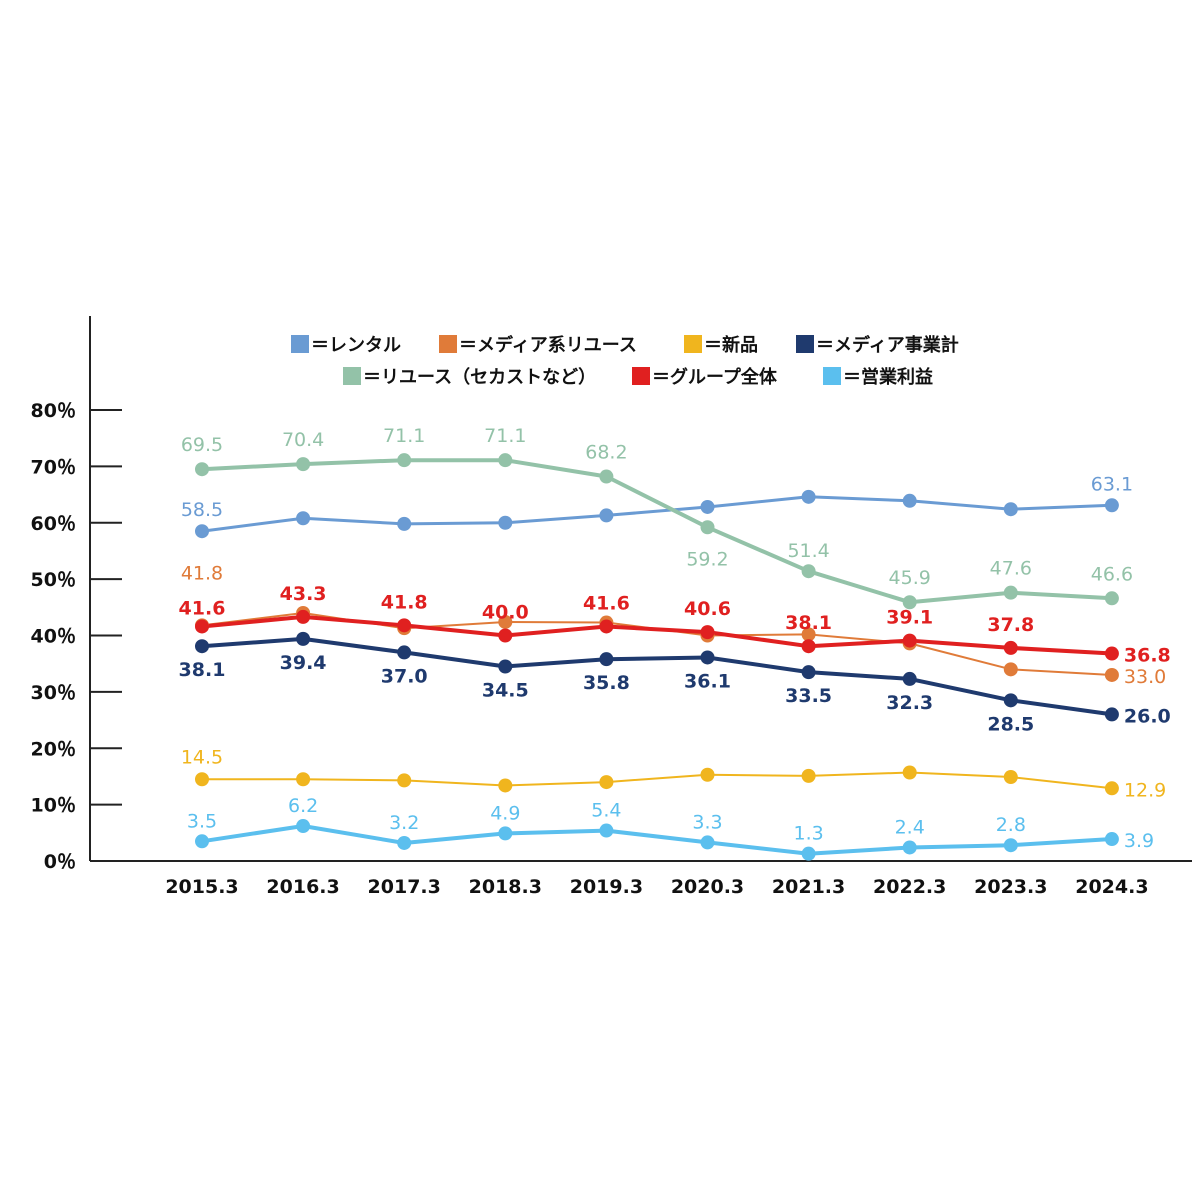 This screenshot has width=1200, height=1200. I want to click on x-tick-label: 2024.3, so click(1111, 887).